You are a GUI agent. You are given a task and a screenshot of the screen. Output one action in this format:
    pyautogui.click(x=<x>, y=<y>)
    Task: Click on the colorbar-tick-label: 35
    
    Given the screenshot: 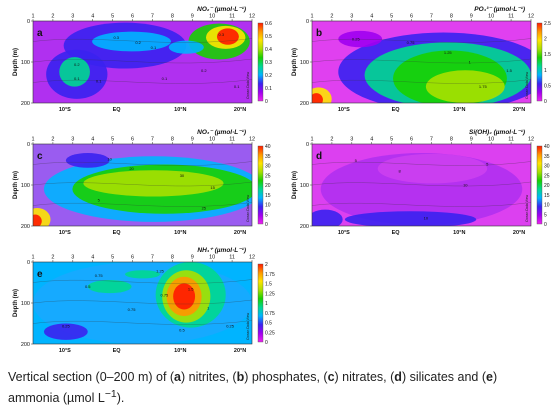 What is the action you would take?
    pyautogui.click(x=547, y=157)
    